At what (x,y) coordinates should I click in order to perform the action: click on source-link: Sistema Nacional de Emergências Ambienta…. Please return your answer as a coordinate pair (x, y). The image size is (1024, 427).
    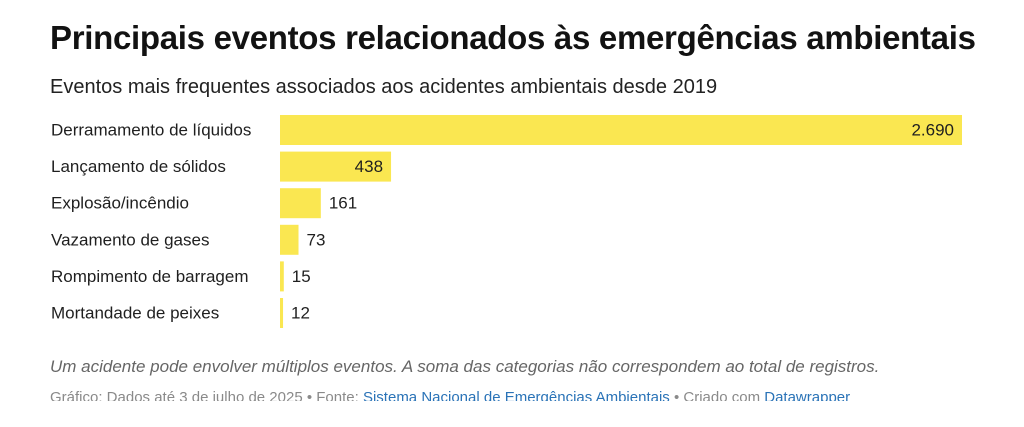
    Looking at the image, I should click on (516, 395).